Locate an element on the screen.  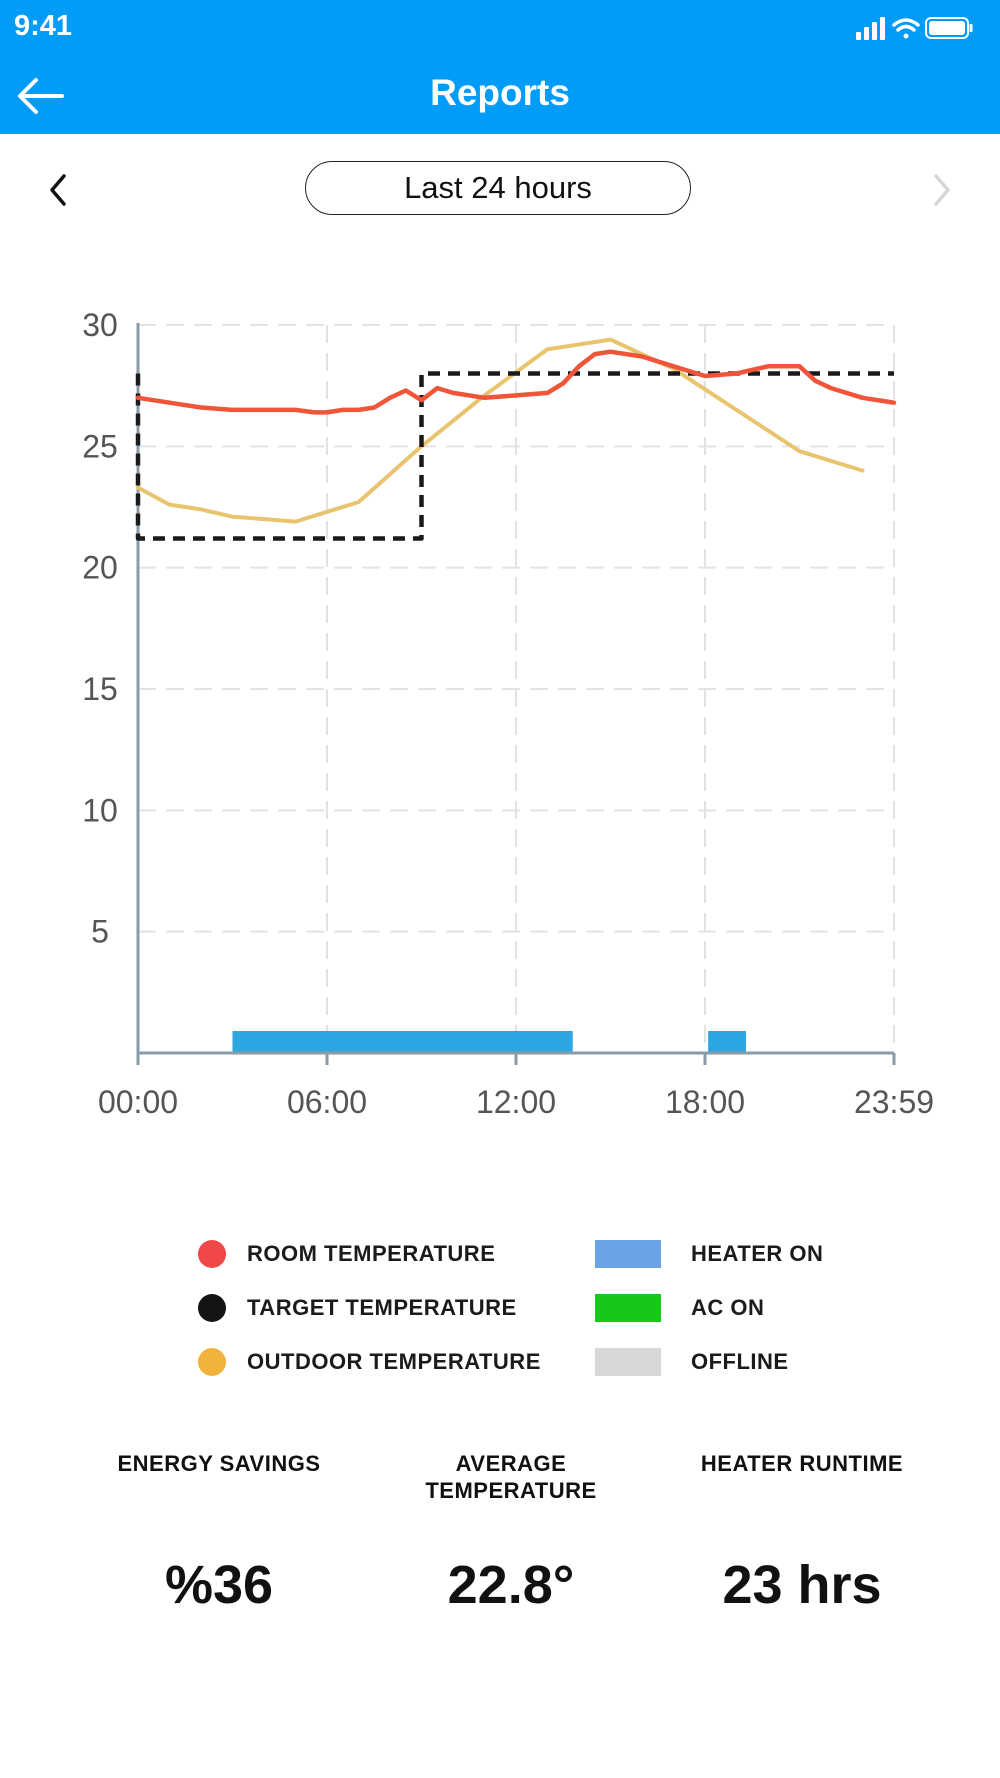
legend-label: OUTDOOR TEMPERATURE is located at coordinates (394, 1361).